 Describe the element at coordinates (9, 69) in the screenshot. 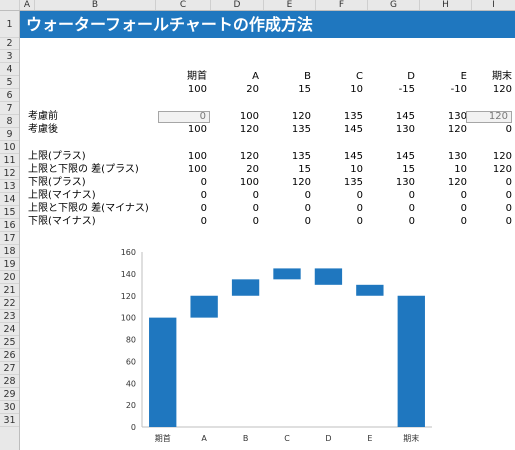

I see `row-header: 4` at that location.